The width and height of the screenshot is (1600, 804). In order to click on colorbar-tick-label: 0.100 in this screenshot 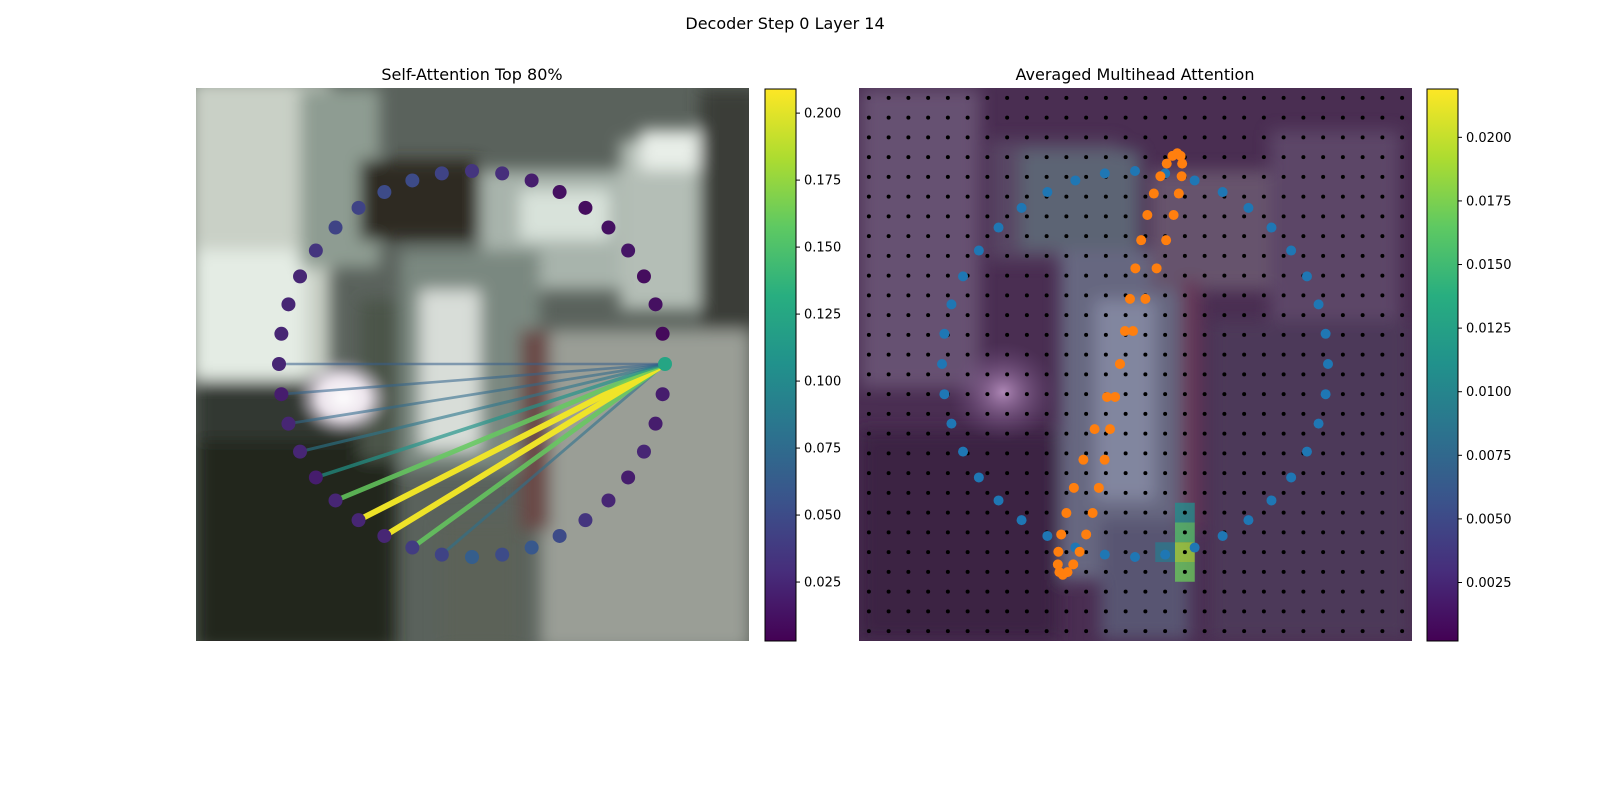, I will do `click(822, 382)`.